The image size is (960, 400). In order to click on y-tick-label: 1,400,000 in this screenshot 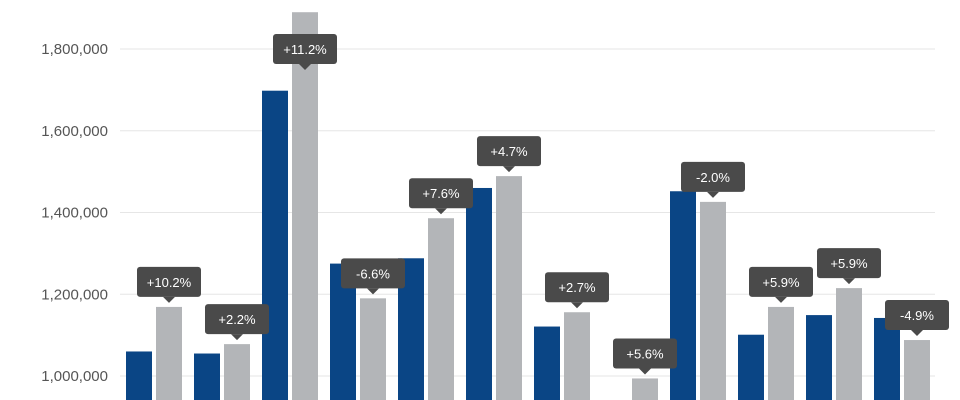, I will do `click(74, 213)`.